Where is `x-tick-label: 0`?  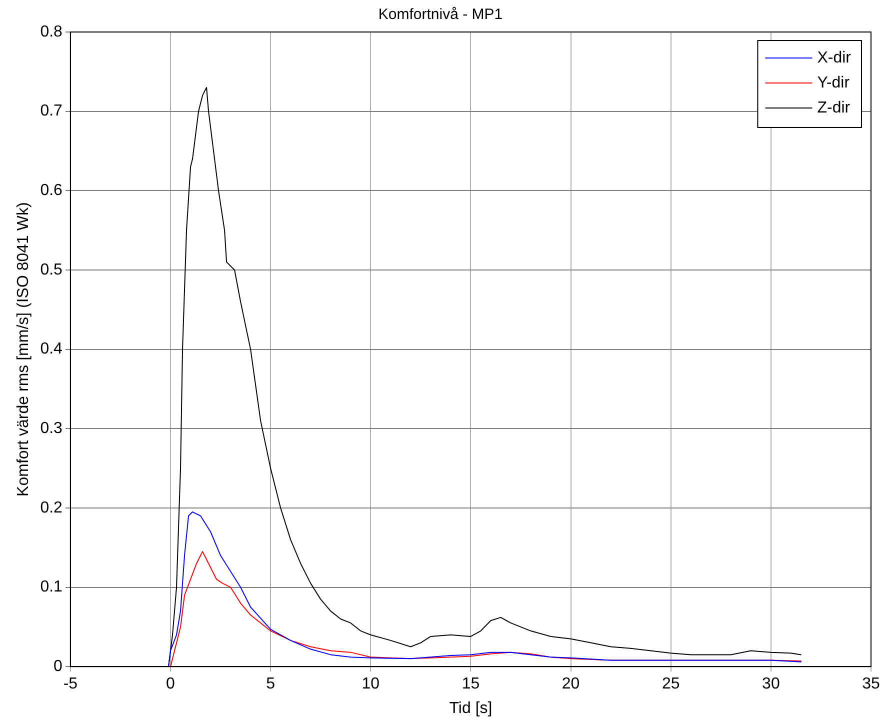 x-tick-label: 0 is located at coordinates (171, 684).